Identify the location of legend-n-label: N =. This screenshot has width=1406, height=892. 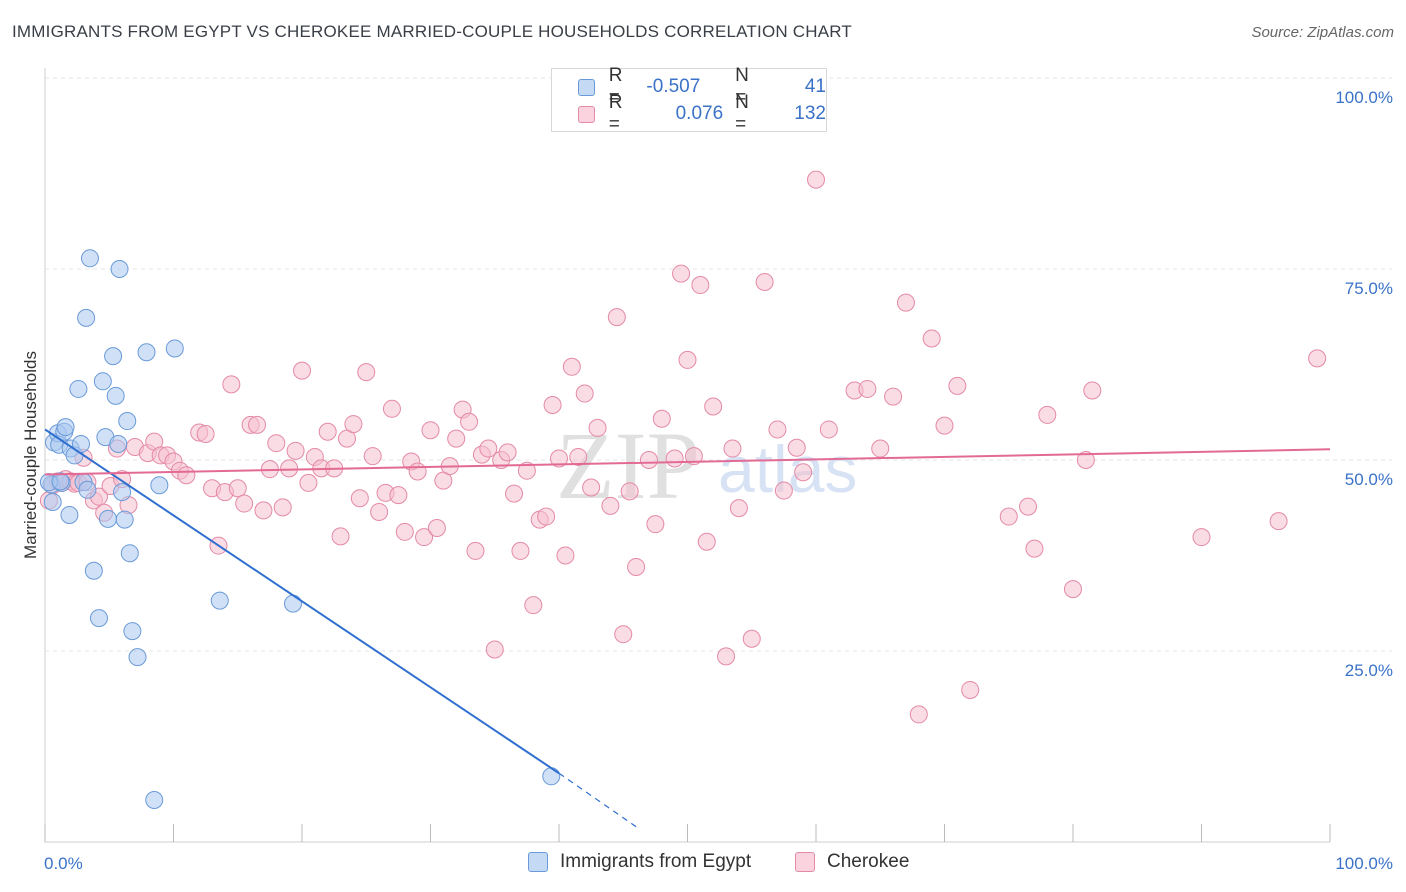
(742, 113).